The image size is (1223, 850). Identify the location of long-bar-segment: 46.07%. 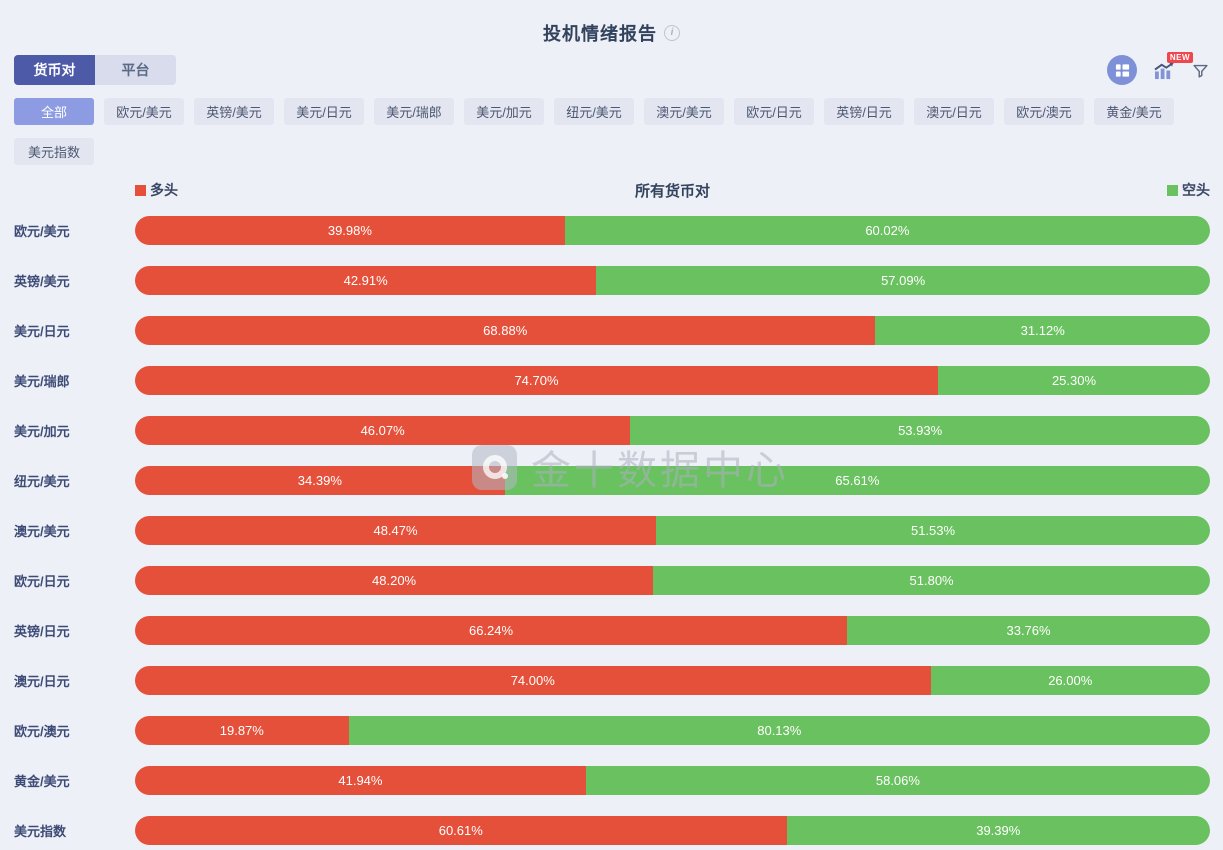
(383, 430).